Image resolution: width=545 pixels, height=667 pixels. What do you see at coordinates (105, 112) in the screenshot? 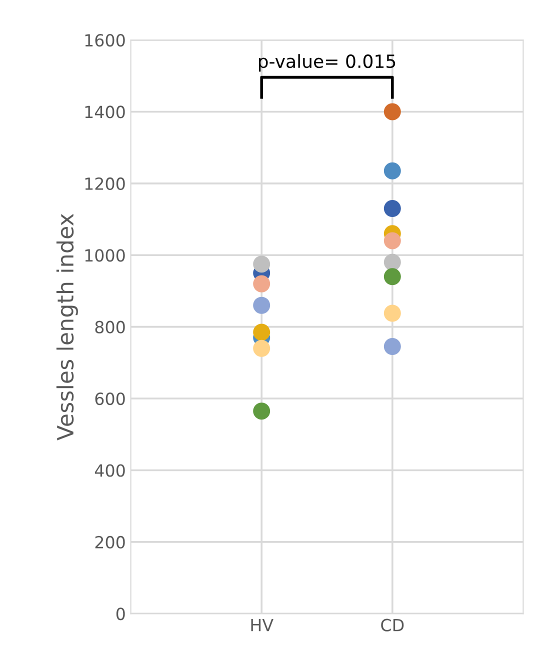
I see `y-tick-label: 1400` at bounding box center [105, 112].